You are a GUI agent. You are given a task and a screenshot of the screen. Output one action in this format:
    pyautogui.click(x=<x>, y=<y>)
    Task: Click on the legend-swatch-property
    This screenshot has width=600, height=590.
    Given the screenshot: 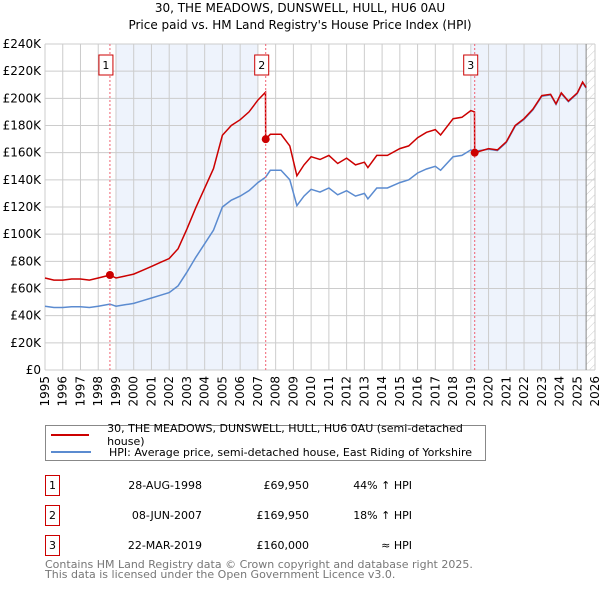 What is the action you would take?
    pyautogui.click(x=70, y=435)
    